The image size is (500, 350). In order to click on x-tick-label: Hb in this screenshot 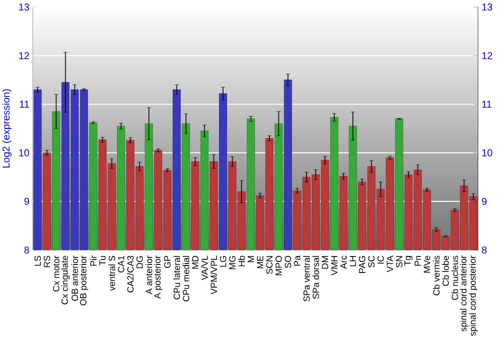, I will do `click(241, 261)`.